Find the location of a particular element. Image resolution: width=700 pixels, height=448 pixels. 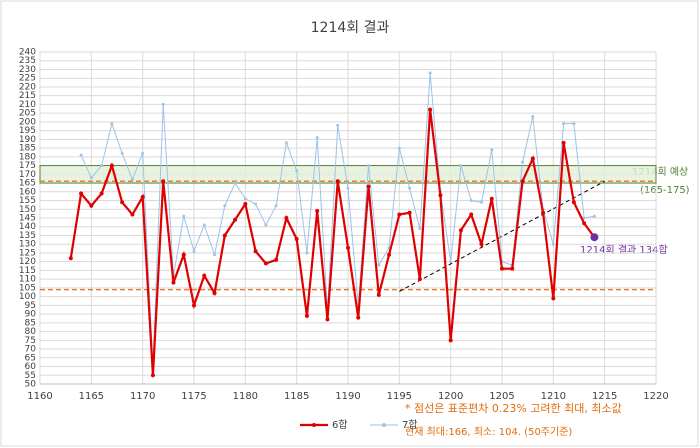

y-tick-label: 190 is located at coordinates (27, 140).